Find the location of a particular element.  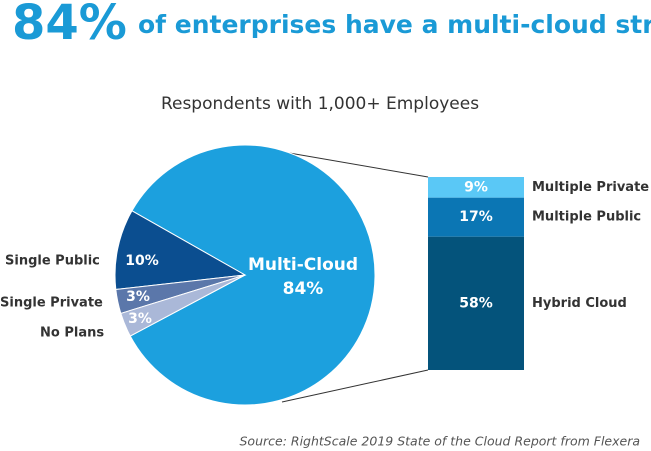

category-label: Multi-Cloud is located at coordinates (303, 265).